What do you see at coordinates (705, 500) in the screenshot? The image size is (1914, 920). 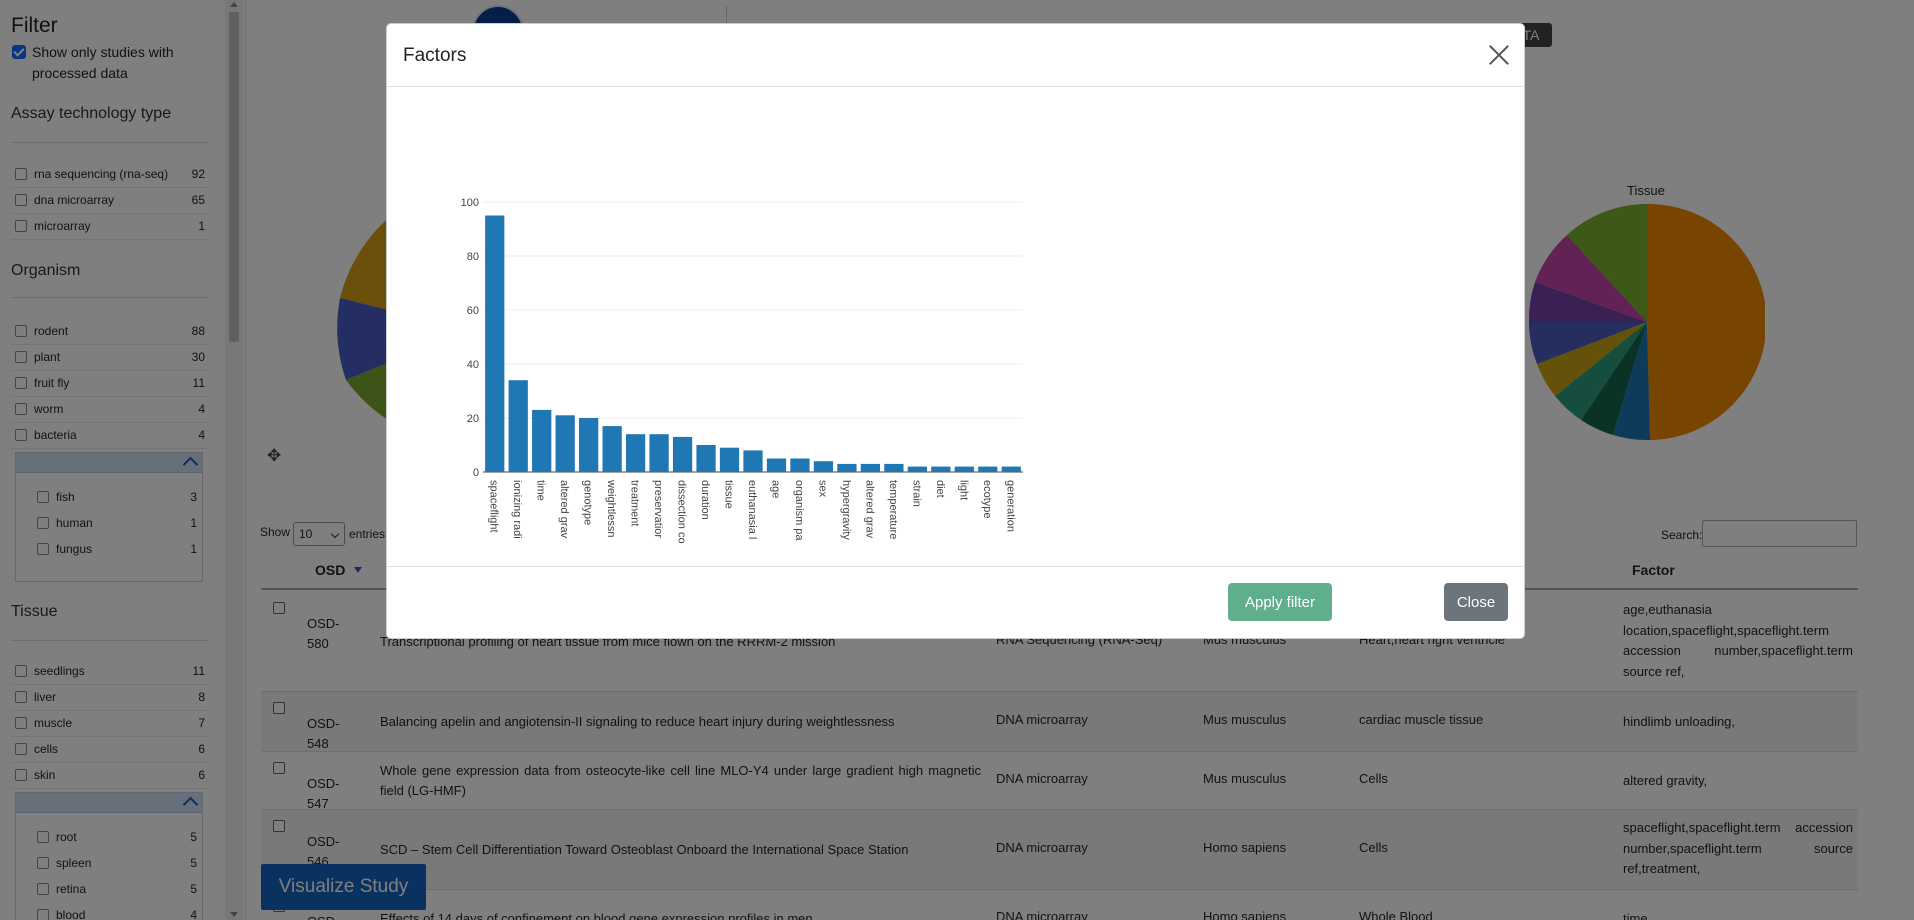 I see `x-tick-label: duration` at bounding box center [705, 500].